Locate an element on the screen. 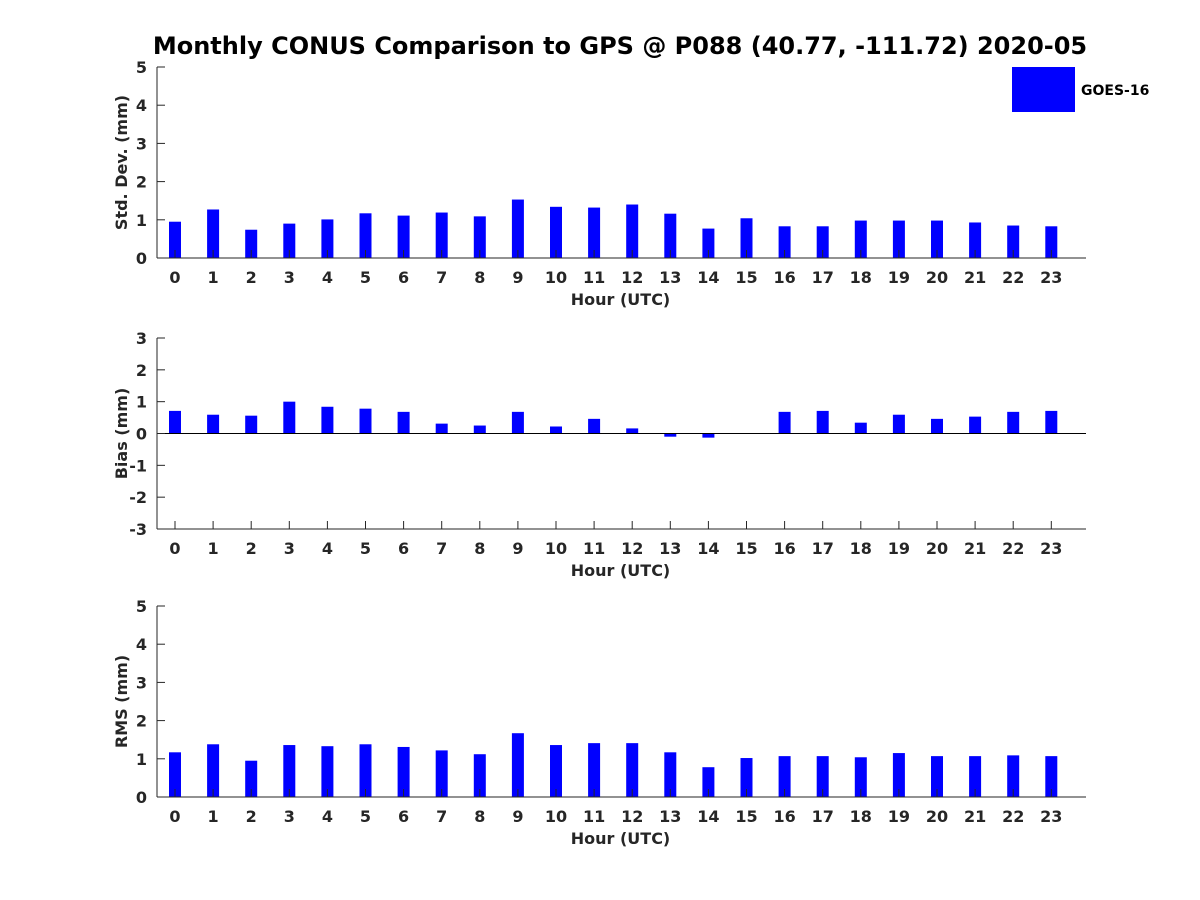 This screenshot has width=1200, height=900. y-tick-label: 5 is located at coordinates (141, 67).